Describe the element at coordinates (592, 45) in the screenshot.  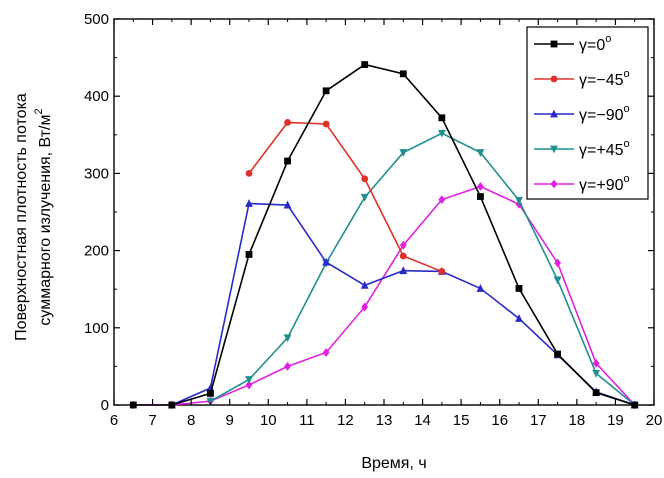
I see `legend-label-main: γ=0` at that location.